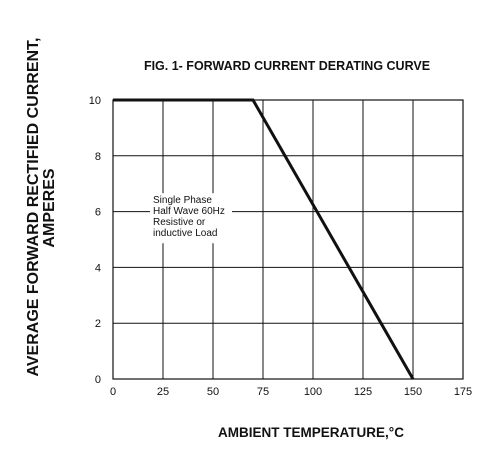  What do you see at coordinates (98, 213) in the screenshot?
I see `y-tick-label-6: 6` at bounding box center [98, 213].